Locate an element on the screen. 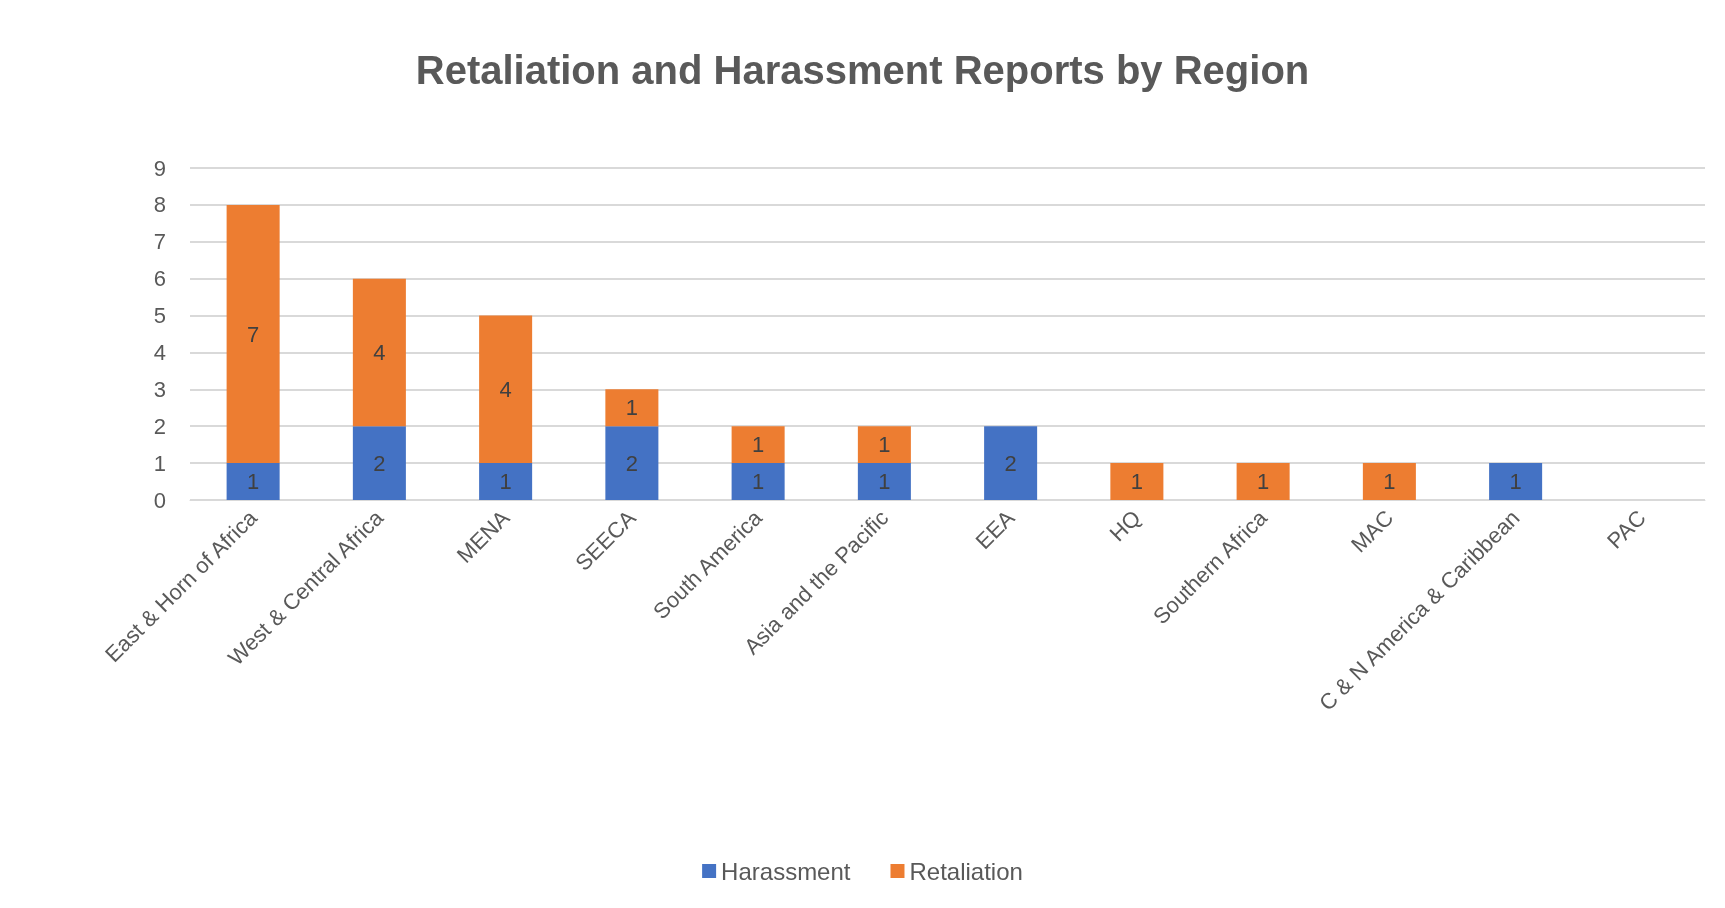 This screenshot has width=1725, height=908. data-label: 7 is located at coordinates (253, 334).